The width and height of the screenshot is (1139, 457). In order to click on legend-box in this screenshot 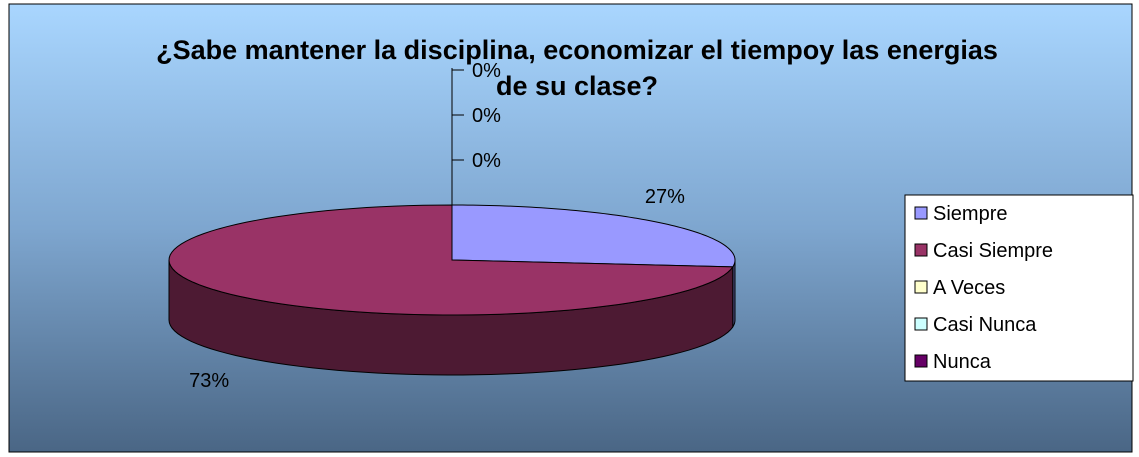, I will do `click(1019, 288)`.